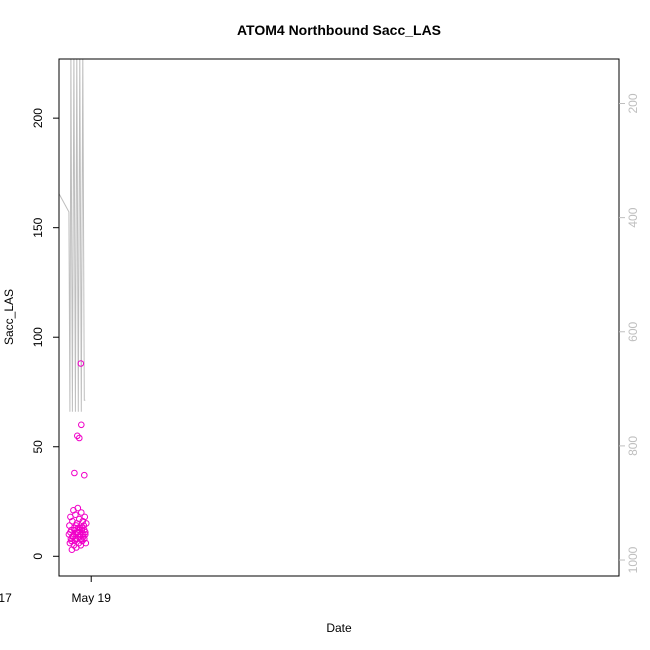 The height and width of the screenshot is (650, 650). What do you see at coordinates (633, 331) in the screenshot?
I see `secondary-tick-label: 600` at bounding box center [633, 331].